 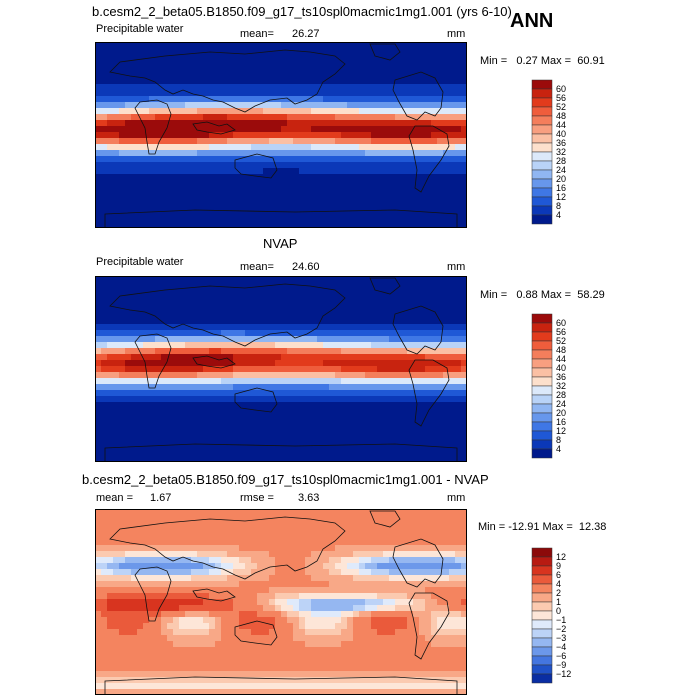 I want to click on panel1-map-coastline, so click(x=214, y=128).